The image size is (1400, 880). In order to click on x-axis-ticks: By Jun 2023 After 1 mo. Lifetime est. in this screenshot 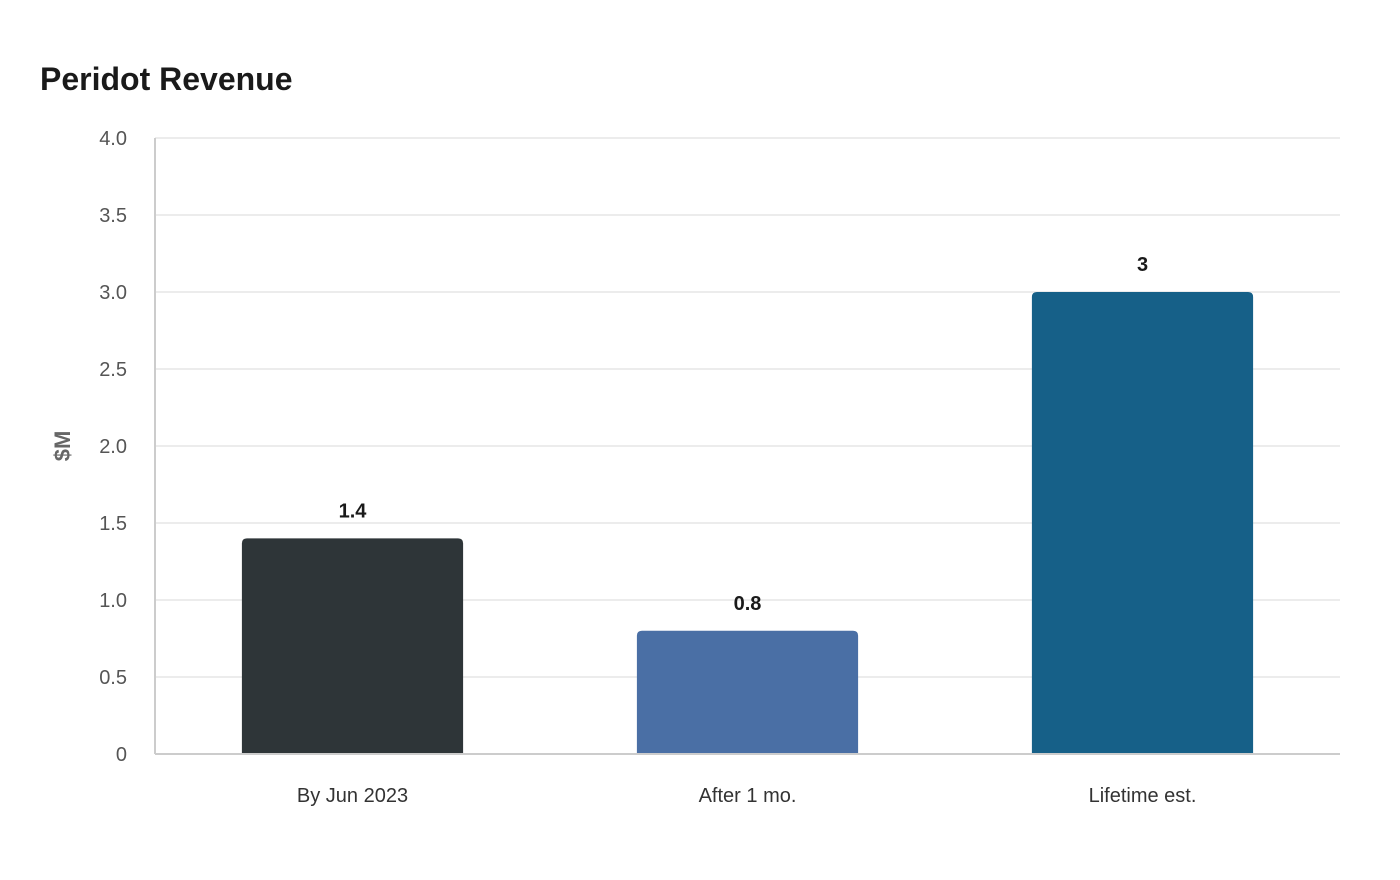, I will do `click(747, 796)`.